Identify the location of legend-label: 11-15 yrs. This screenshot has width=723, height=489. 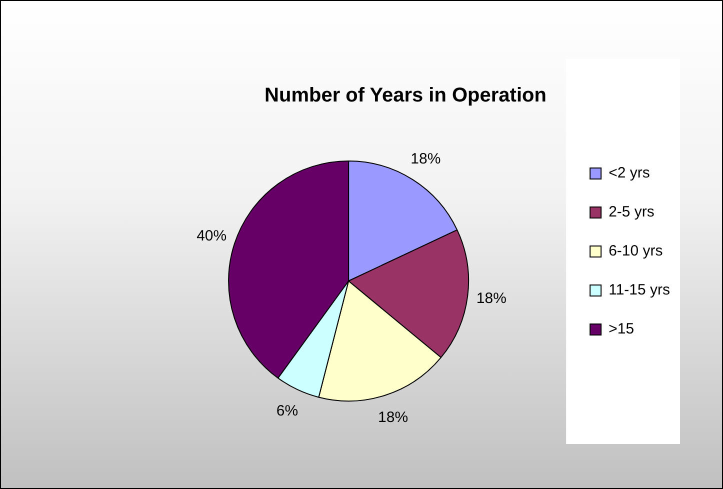
(639, 290).